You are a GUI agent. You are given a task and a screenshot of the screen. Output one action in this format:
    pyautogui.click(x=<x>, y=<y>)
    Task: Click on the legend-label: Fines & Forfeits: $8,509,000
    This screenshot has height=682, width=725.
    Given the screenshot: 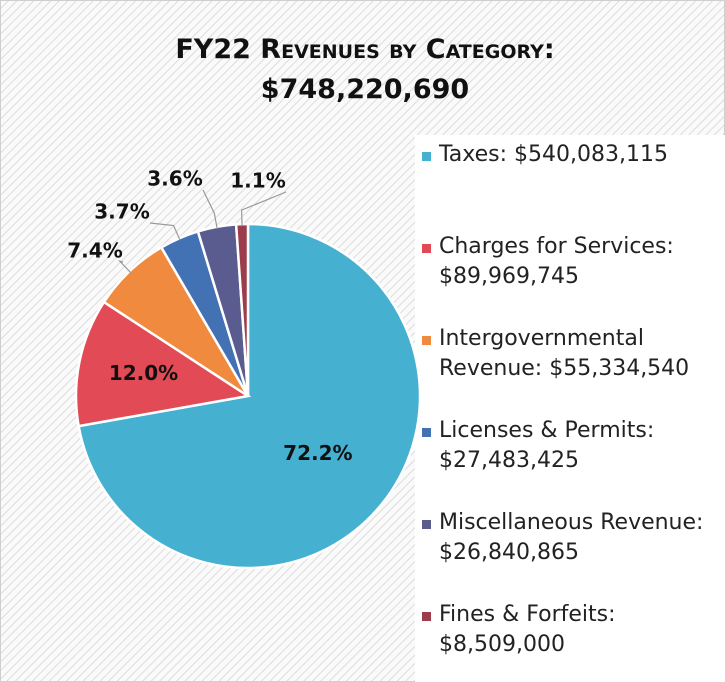 What is the action you would take?
    pyautogui.click(x=527, y=629)
    